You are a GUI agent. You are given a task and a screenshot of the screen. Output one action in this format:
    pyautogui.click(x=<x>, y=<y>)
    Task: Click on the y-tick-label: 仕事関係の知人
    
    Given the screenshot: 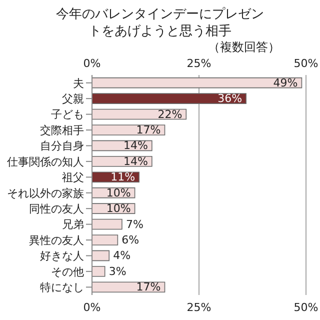 What is the action you would take?
    pyautogui.click(x=45, y=161)
    